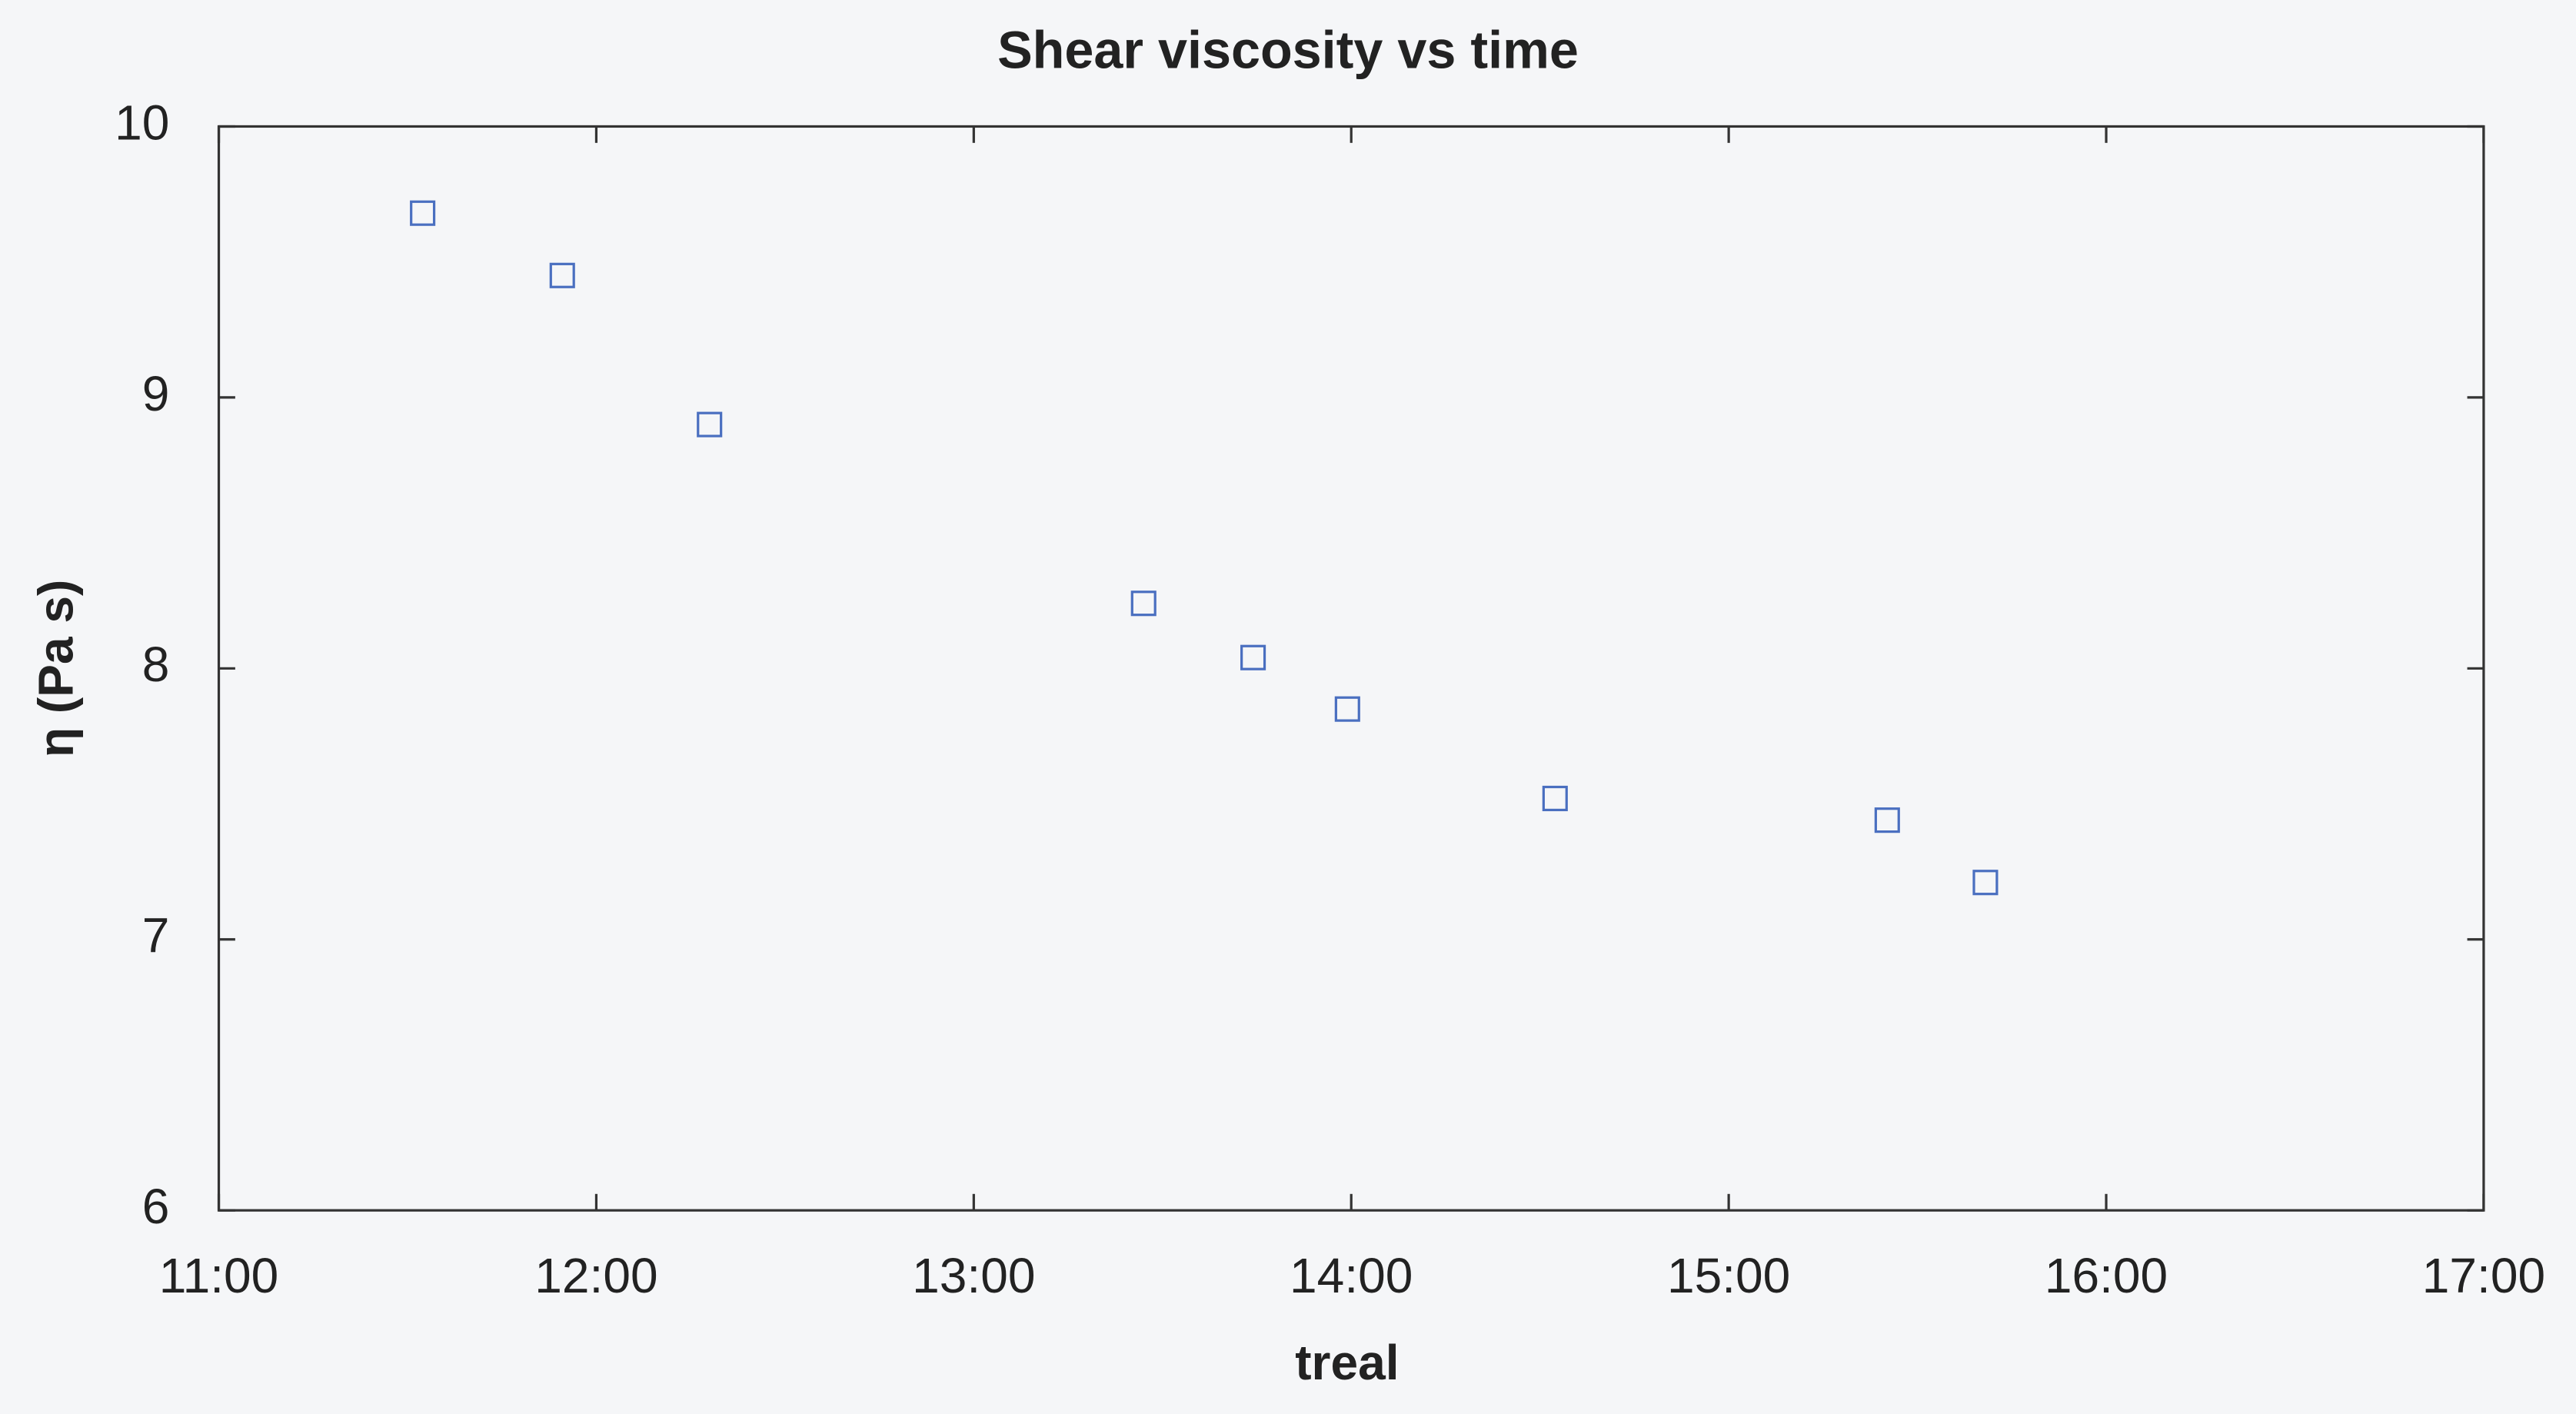 The width and height of the screenshot is (2576, 1414). I want to click on y-tick-label: 8, so click(156, 665).